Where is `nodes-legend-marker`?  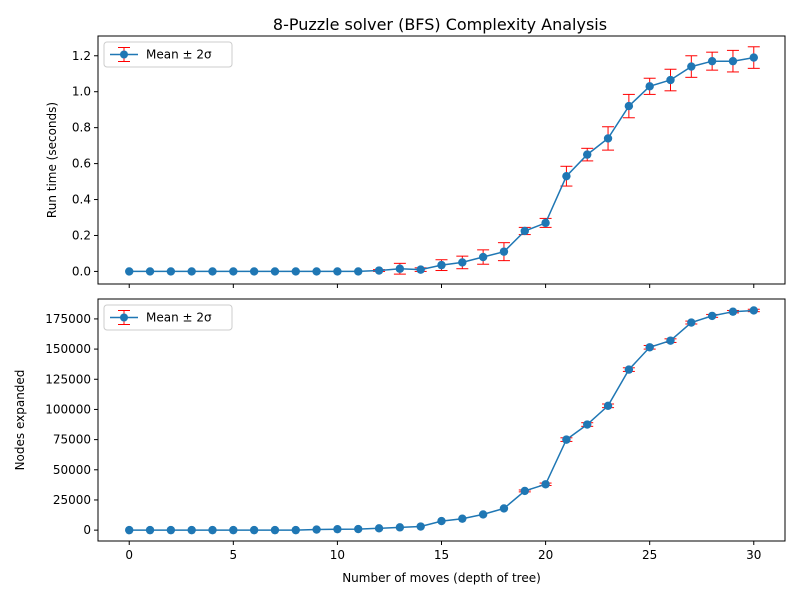 nodes-legend-marker is located at coordinates (124, 317).